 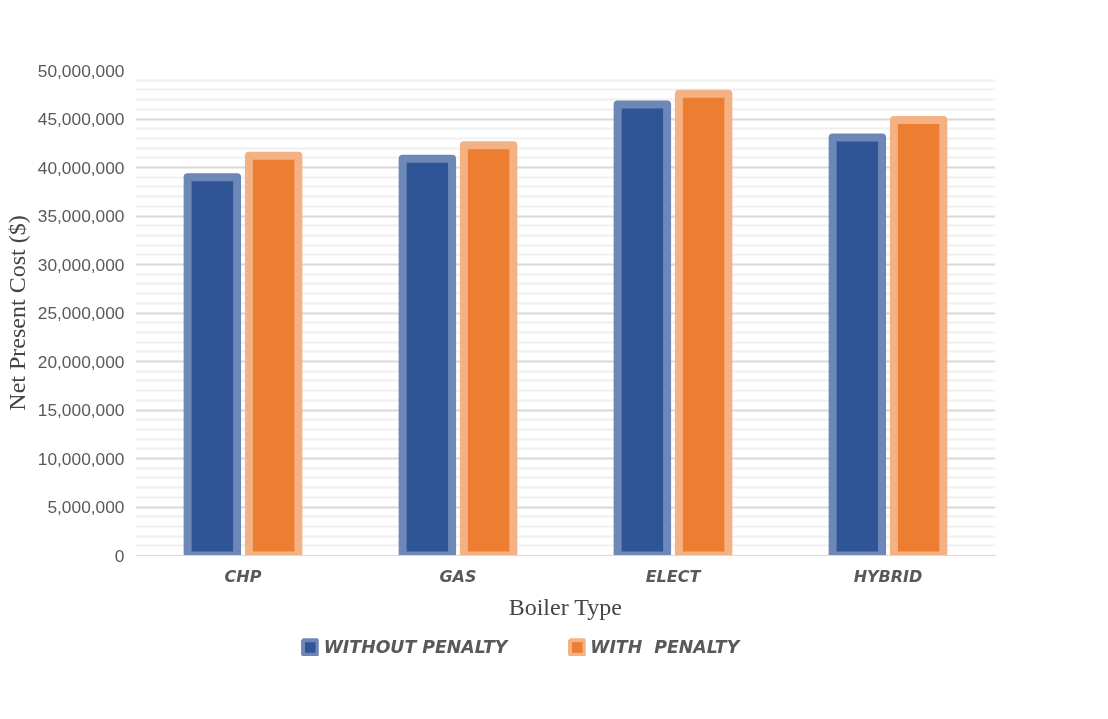 I want to click on y-tick-label: 25,000,000, so click(x=81, y=313).